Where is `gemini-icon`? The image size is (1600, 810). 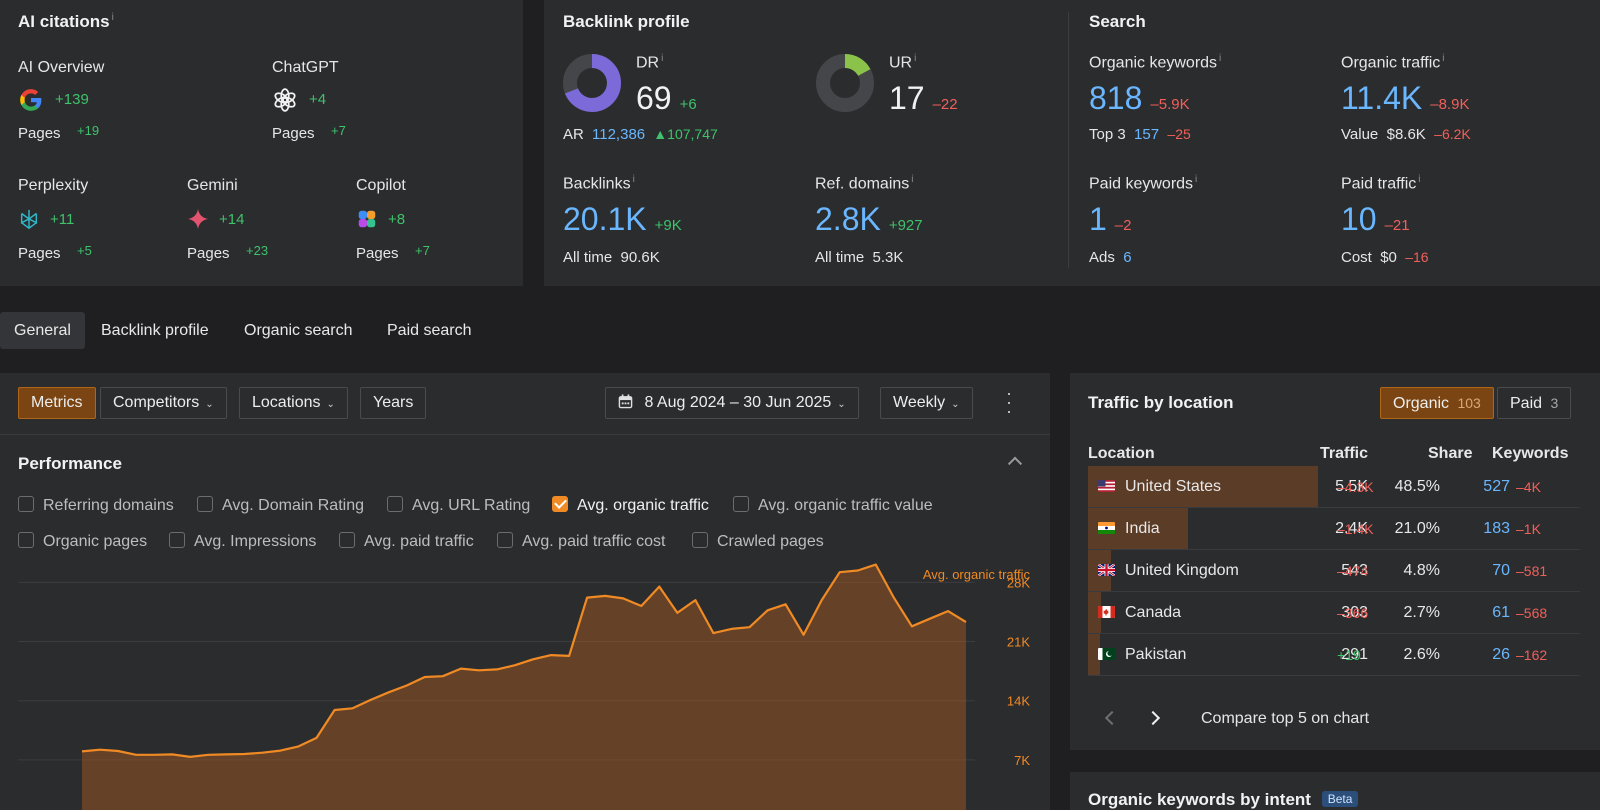 gemini-icon is located at coordinates (198, 219).